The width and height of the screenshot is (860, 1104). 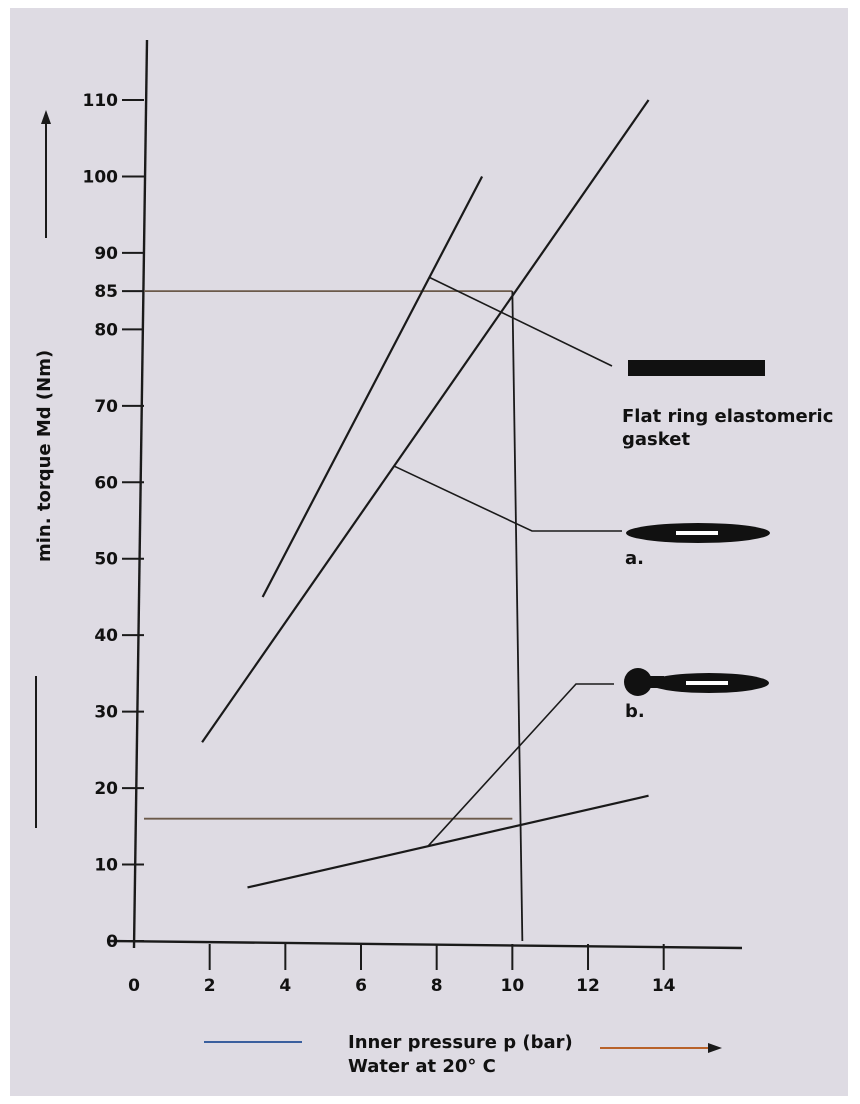 I want to click on reference-line-refx10, so click(x=517, y=616).